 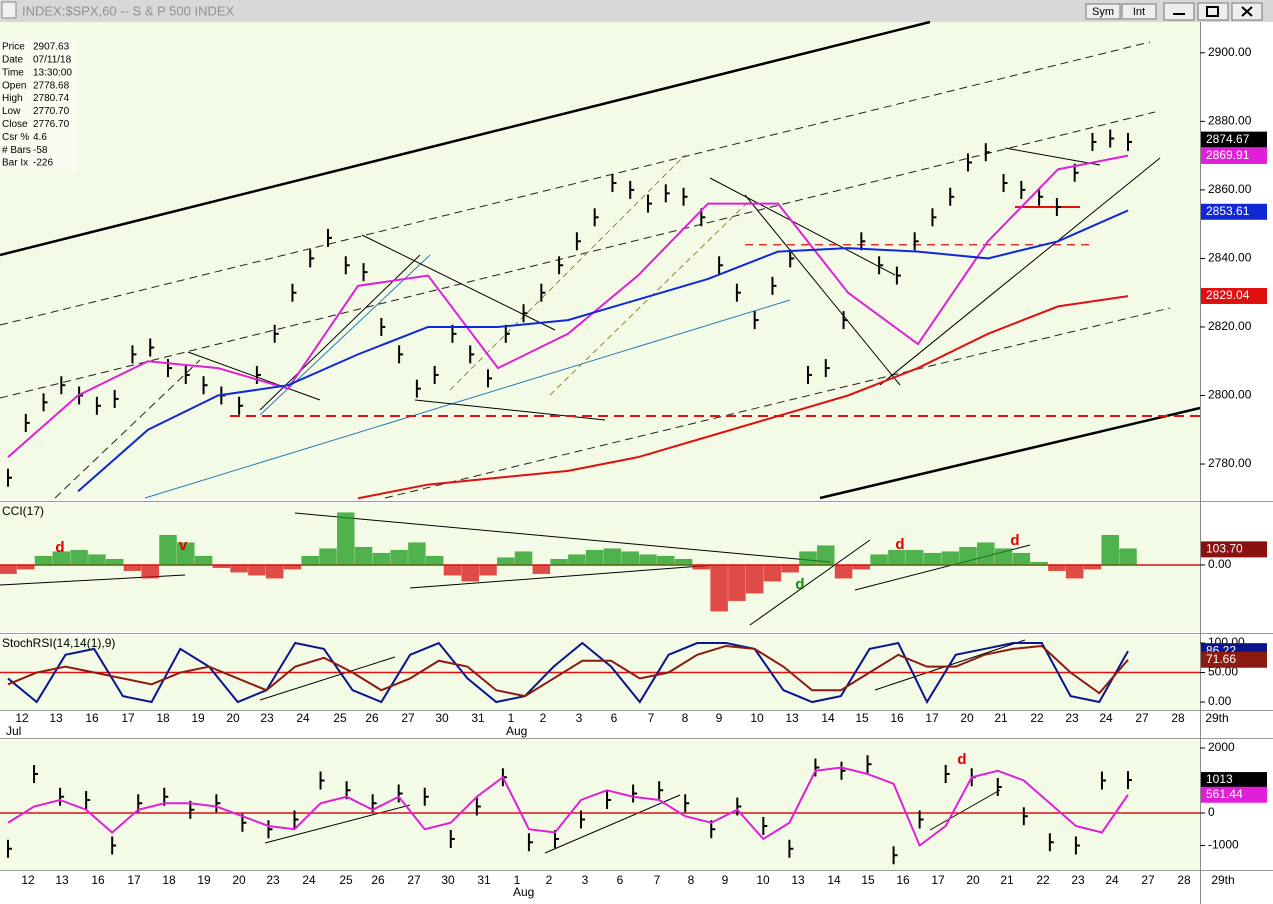 What do you see at coordinates (51, 98) in the screenshot?
I see `info-value: 2780.74` at bounding box center [51, 98].